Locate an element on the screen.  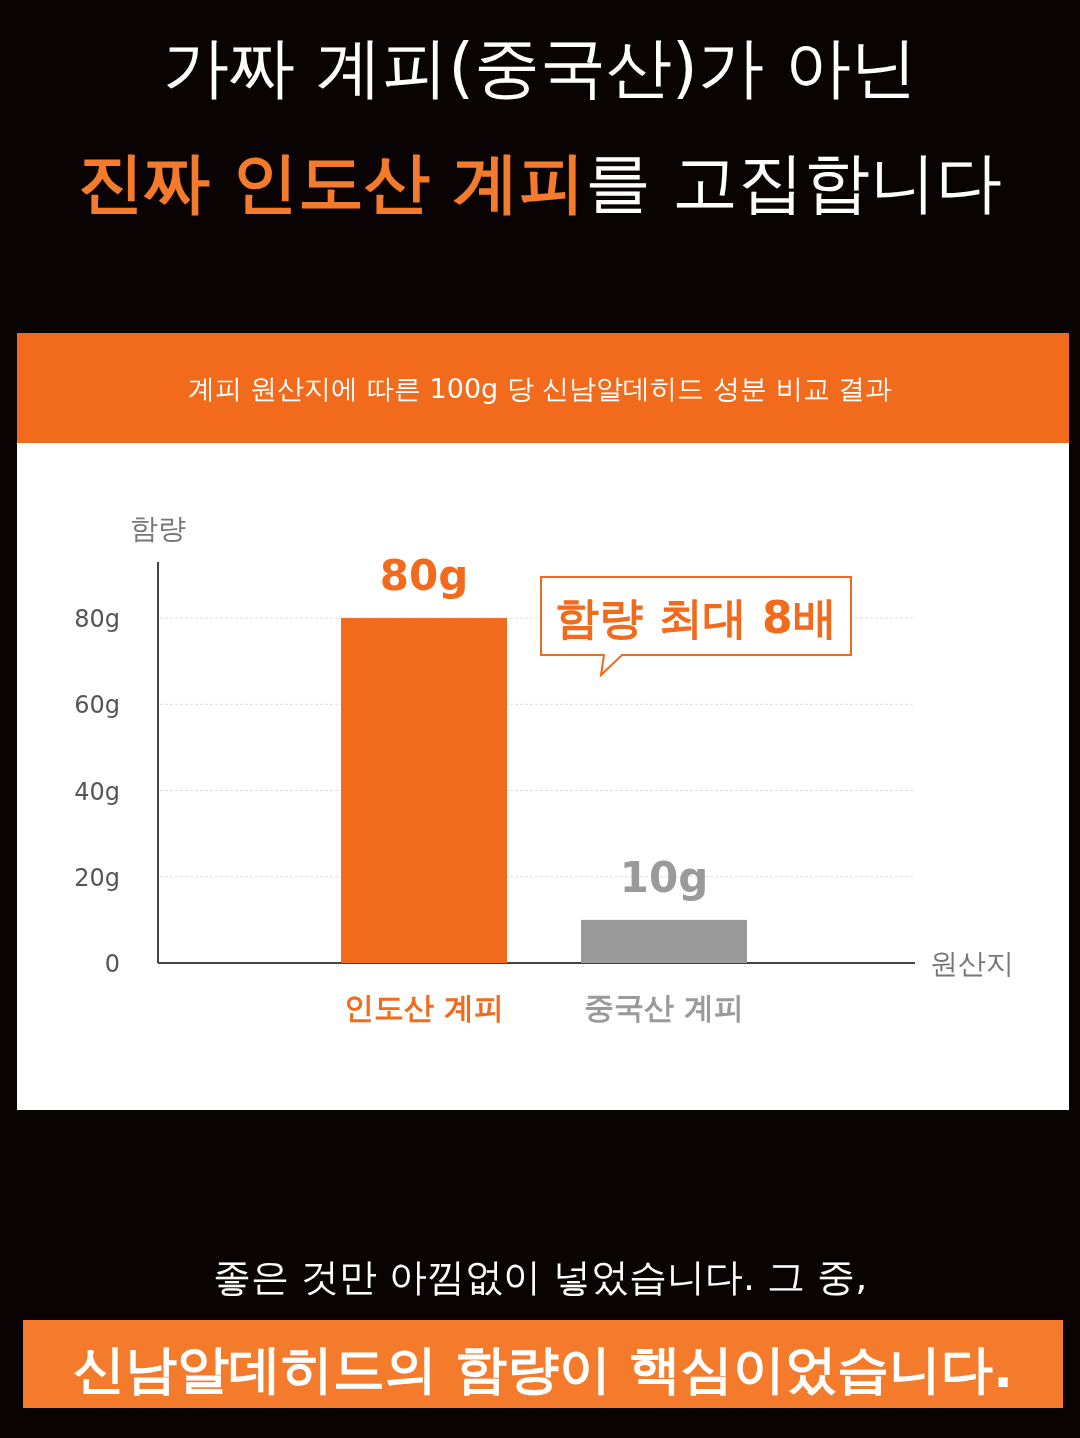
text: 계피 원산지에 따른 100g 당 신남알데히드 성분 비교 결과 is located at coordinates (540, 388).